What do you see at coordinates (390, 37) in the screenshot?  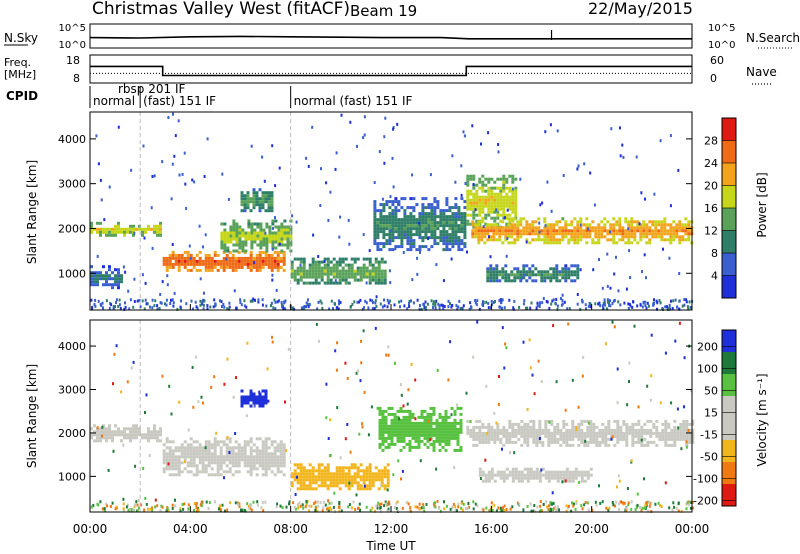 I see `nsky-line` at bounding box center [390, 37].